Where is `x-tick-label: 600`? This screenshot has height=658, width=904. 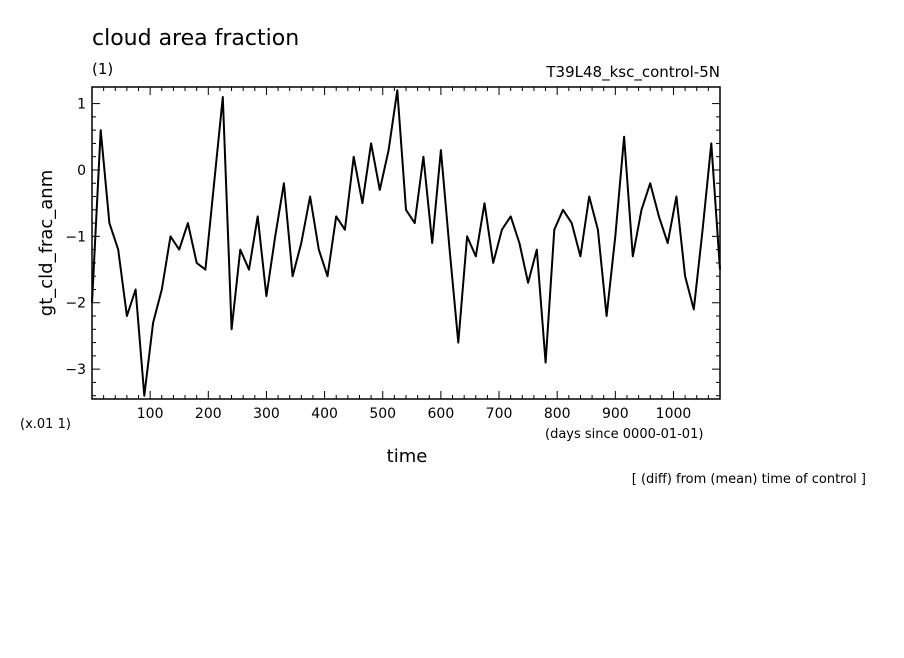 x-tick-label: 600 is located at coordinates (441, 414).